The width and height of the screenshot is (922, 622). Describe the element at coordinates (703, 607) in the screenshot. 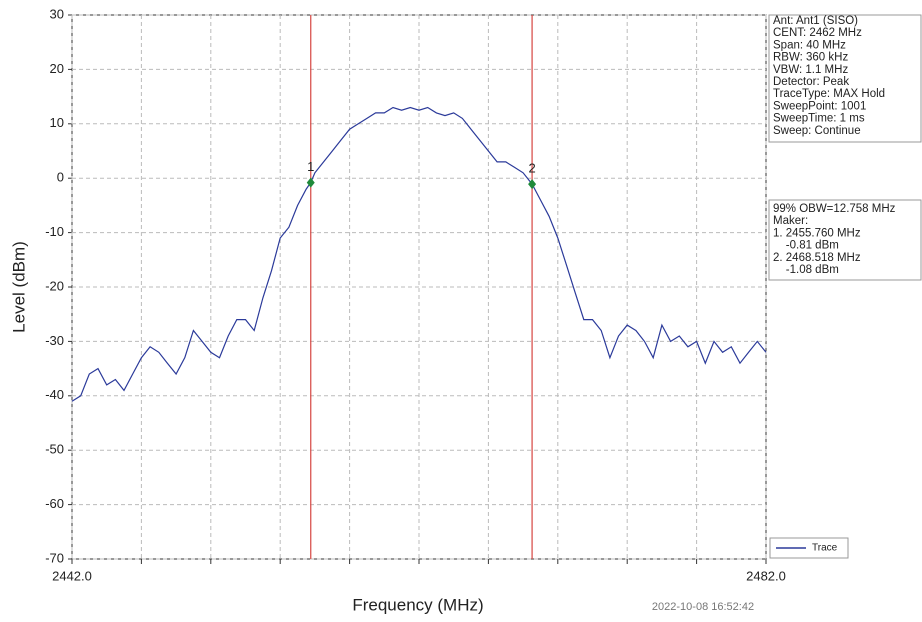

I see `timestamp: 2022-10-08 16:52:42` at that location.